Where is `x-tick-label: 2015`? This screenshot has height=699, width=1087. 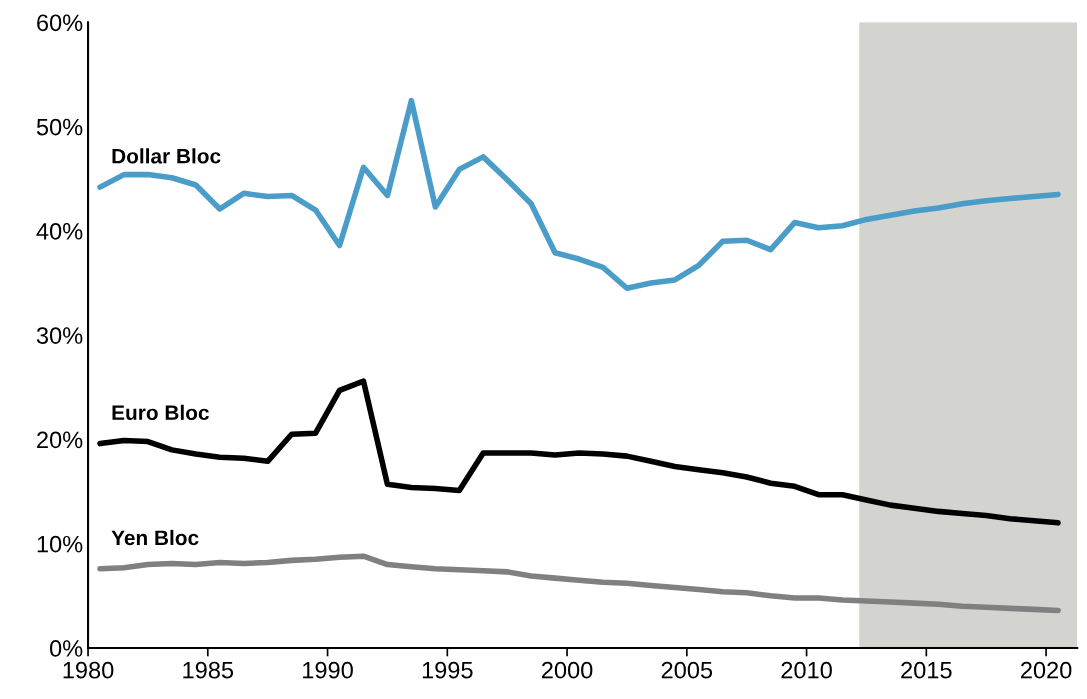
x-tick-label: 2015 is located at coordinates (926, 670).